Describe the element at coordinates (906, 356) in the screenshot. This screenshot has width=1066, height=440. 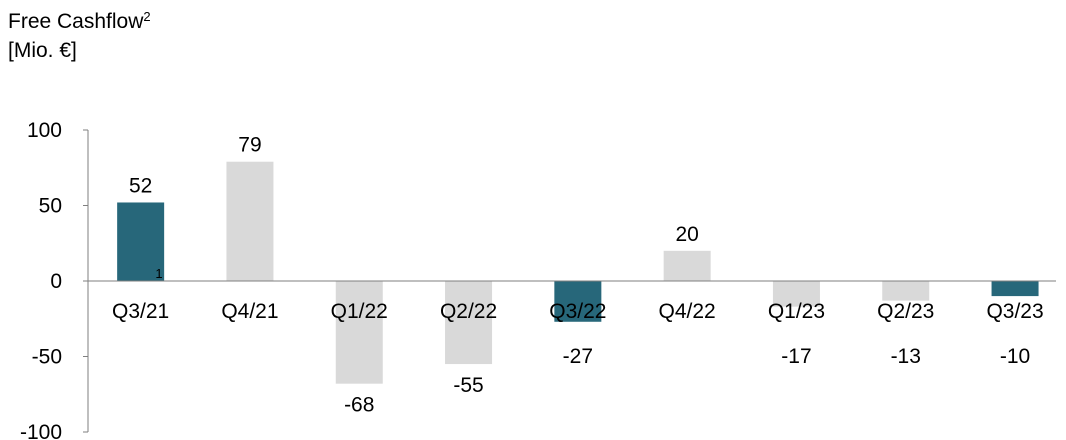
I see `data-label: -13` at that location.